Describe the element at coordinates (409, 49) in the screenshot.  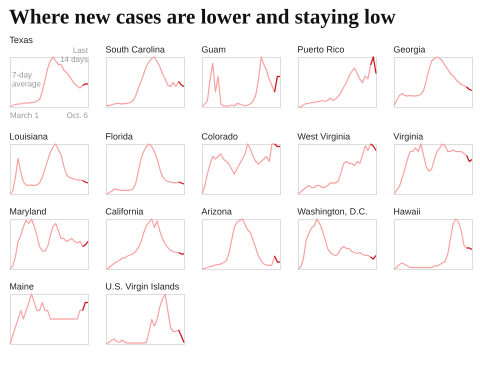
I see `chart-title: Georgia` at that location.